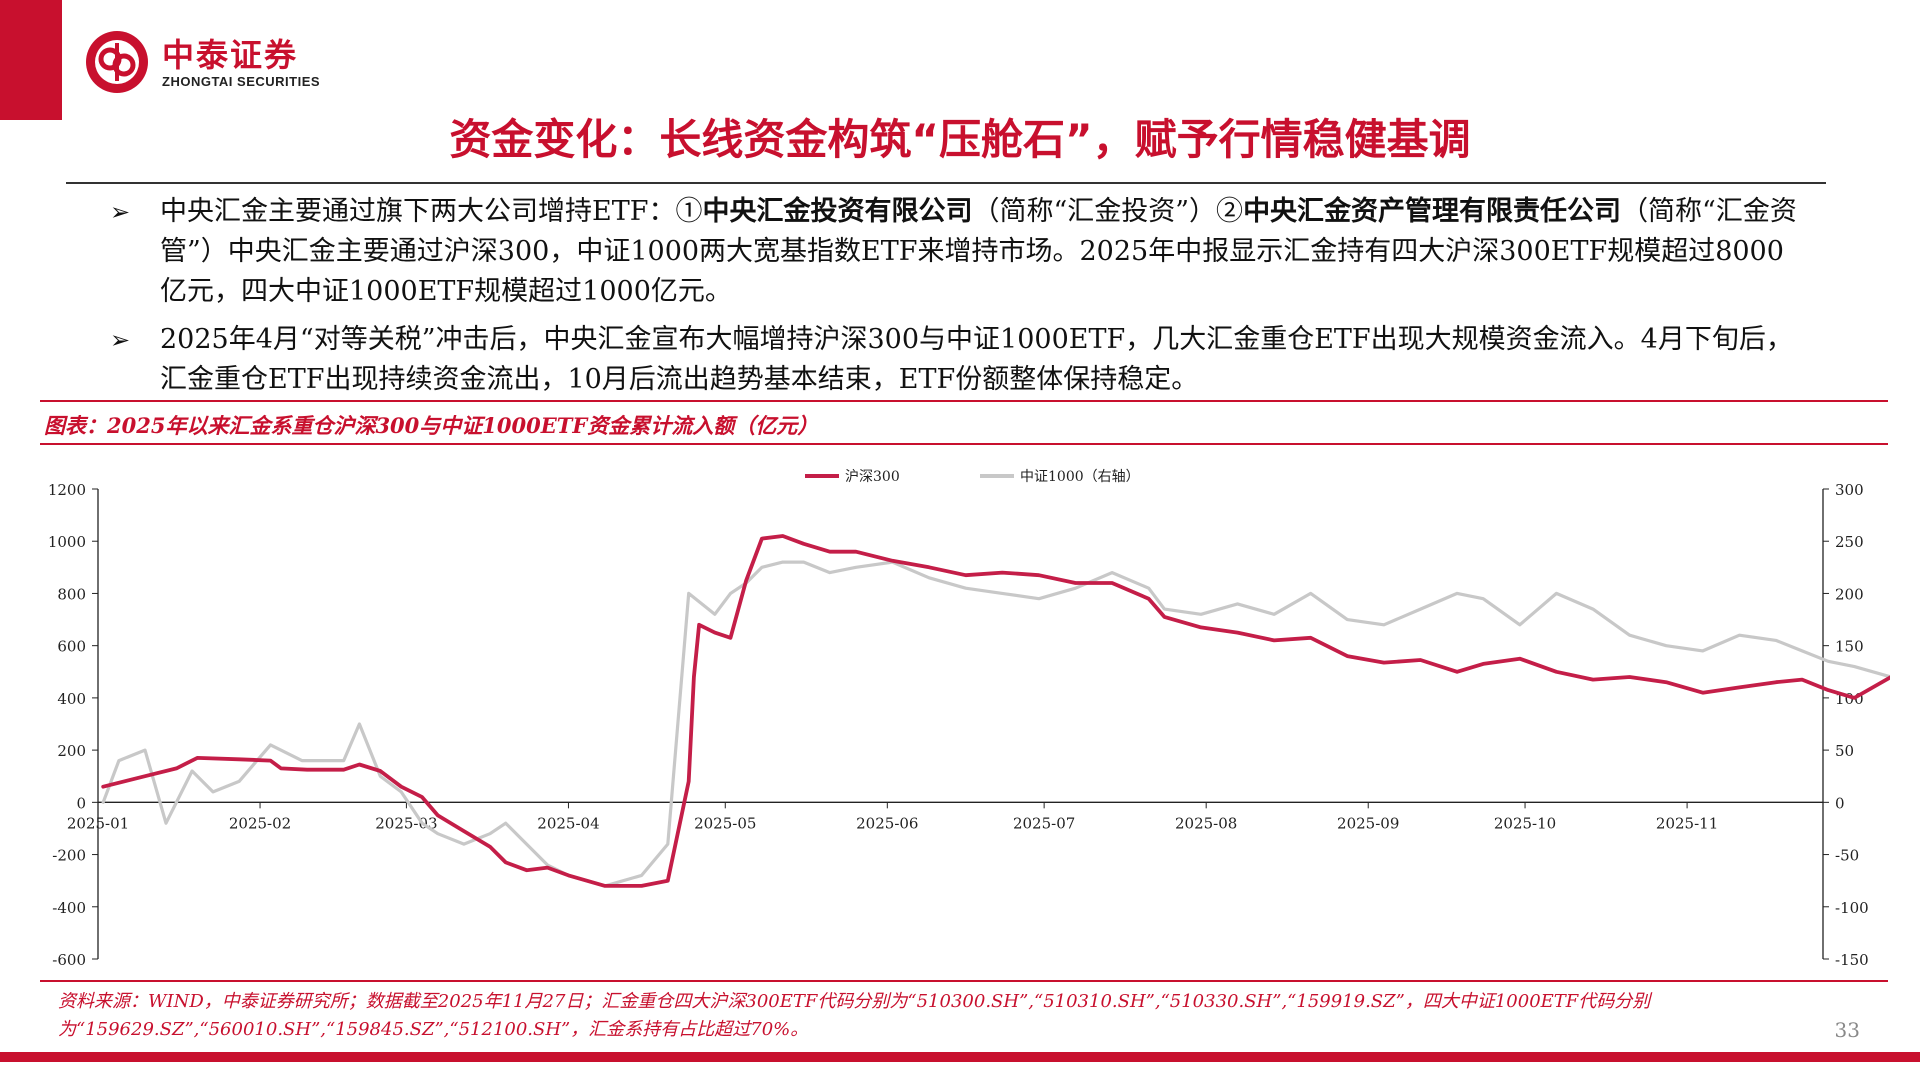 The height and width of the screenshot is (1080, 1920). What do you see at coordinates (887, 823) in the screenshot?
I see `x-tick-label: 2025-06` at bounding box center [887, 823].